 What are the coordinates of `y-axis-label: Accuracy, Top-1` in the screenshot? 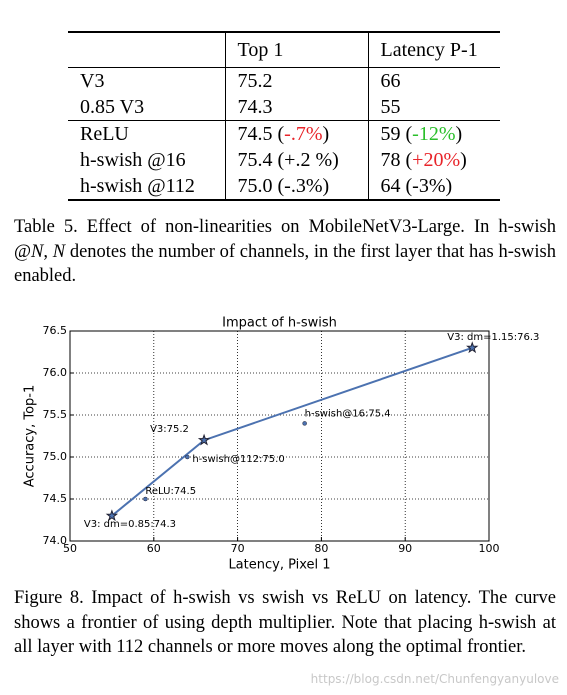 It's located at (30, 436).